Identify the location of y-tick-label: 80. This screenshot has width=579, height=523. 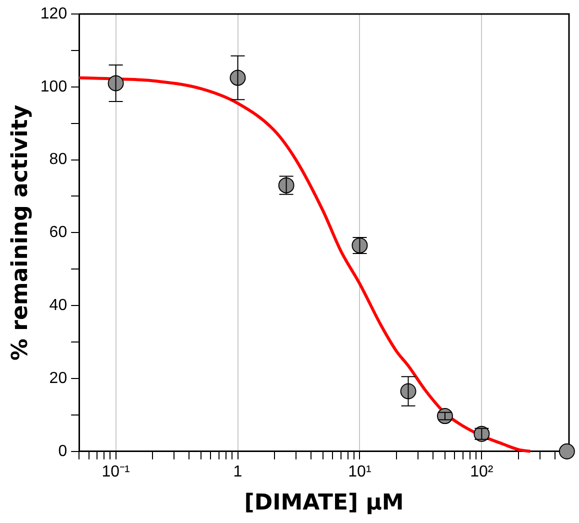
(58, 159).